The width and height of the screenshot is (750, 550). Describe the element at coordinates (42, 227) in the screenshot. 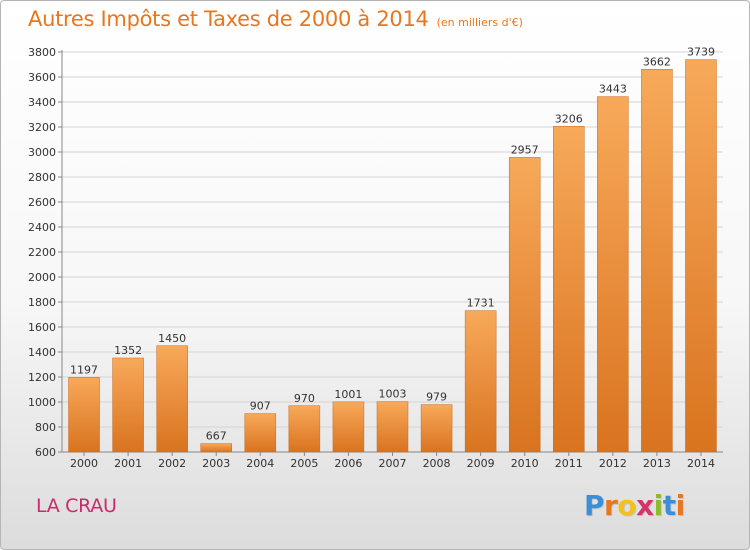

I see `y-tick-label: 2400` at that location.